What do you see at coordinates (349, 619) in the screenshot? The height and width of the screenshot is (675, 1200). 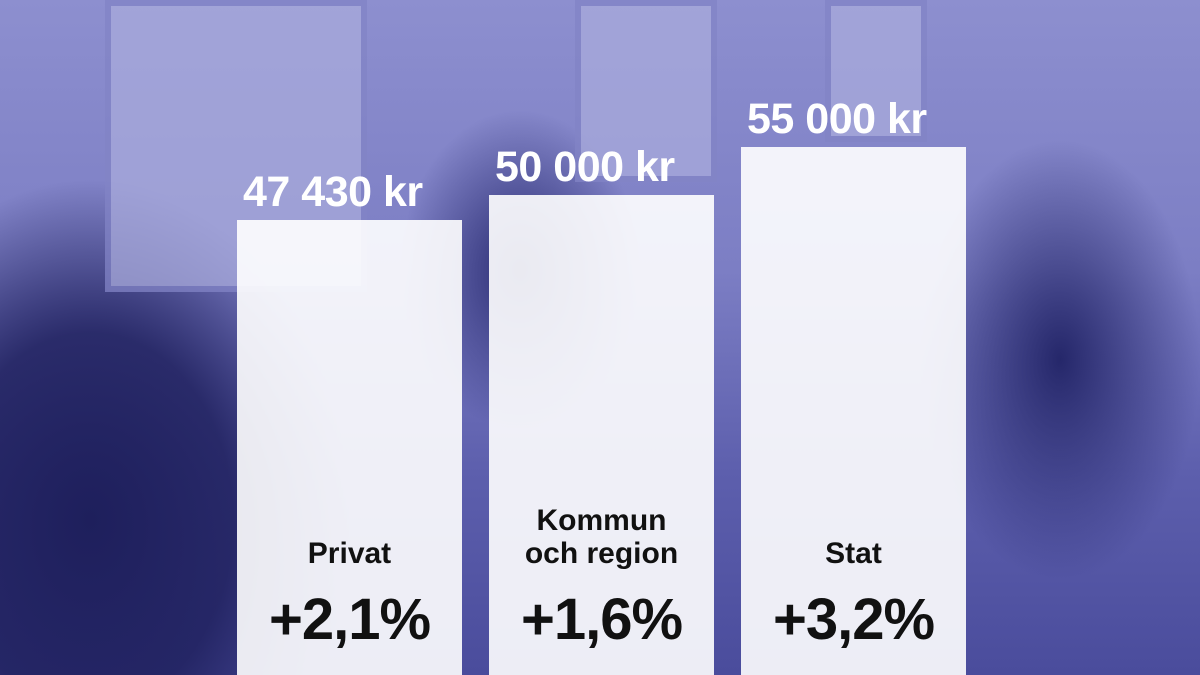 I see `change-label: +2,1%` at bounding box center [349, 619].